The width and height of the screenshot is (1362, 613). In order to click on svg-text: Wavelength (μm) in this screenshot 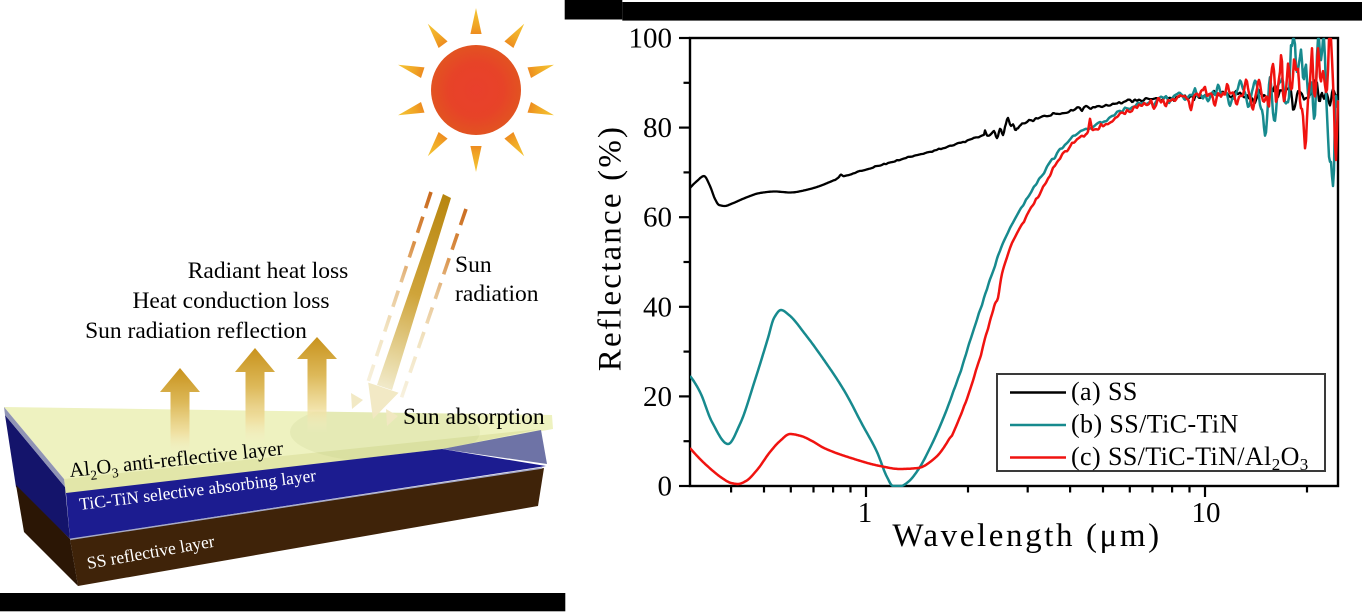, I will do `click(1026, 536)`.